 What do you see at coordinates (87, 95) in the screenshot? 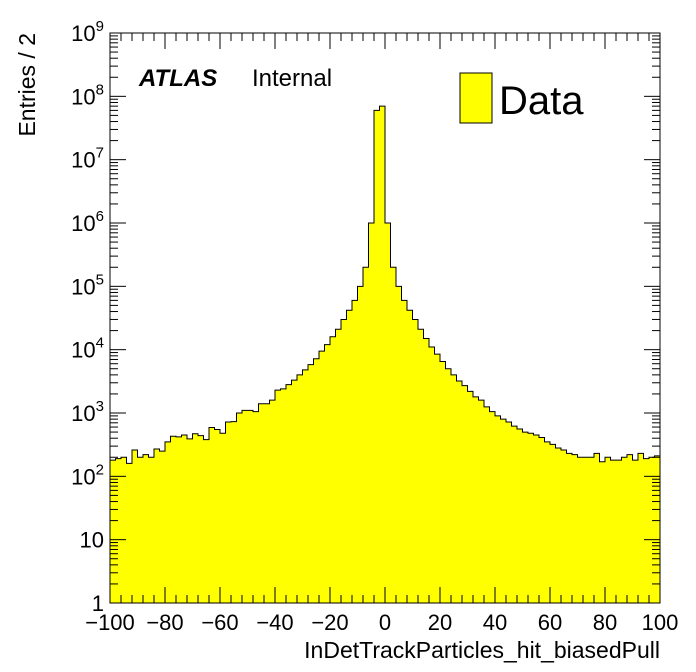
I see `y-tick-label: 10⁸` at bounding box center [87, 95].